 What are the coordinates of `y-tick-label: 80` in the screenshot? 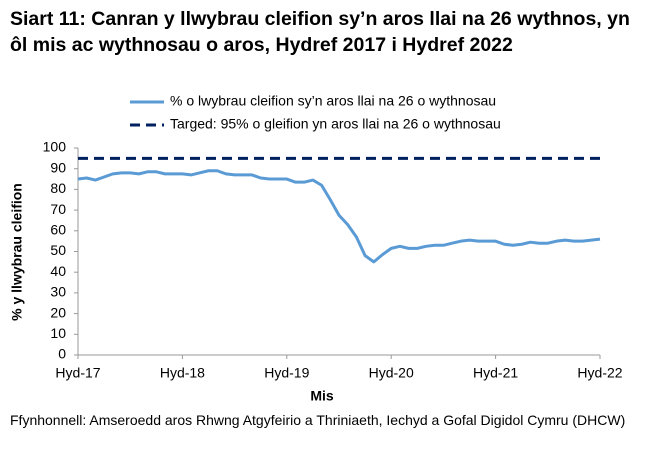 It's located at (58, 188).